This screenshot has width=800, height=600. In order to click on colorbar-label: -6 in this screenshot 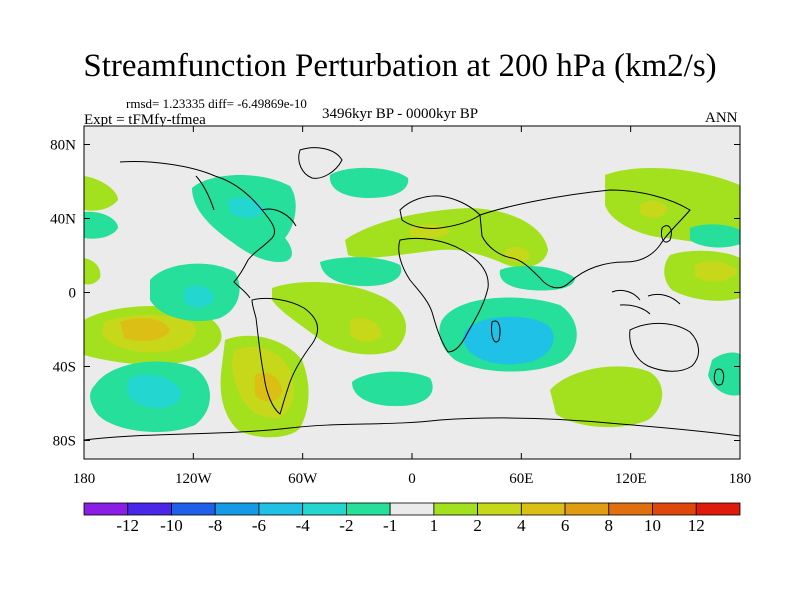, I will do `click(259, 525)`.